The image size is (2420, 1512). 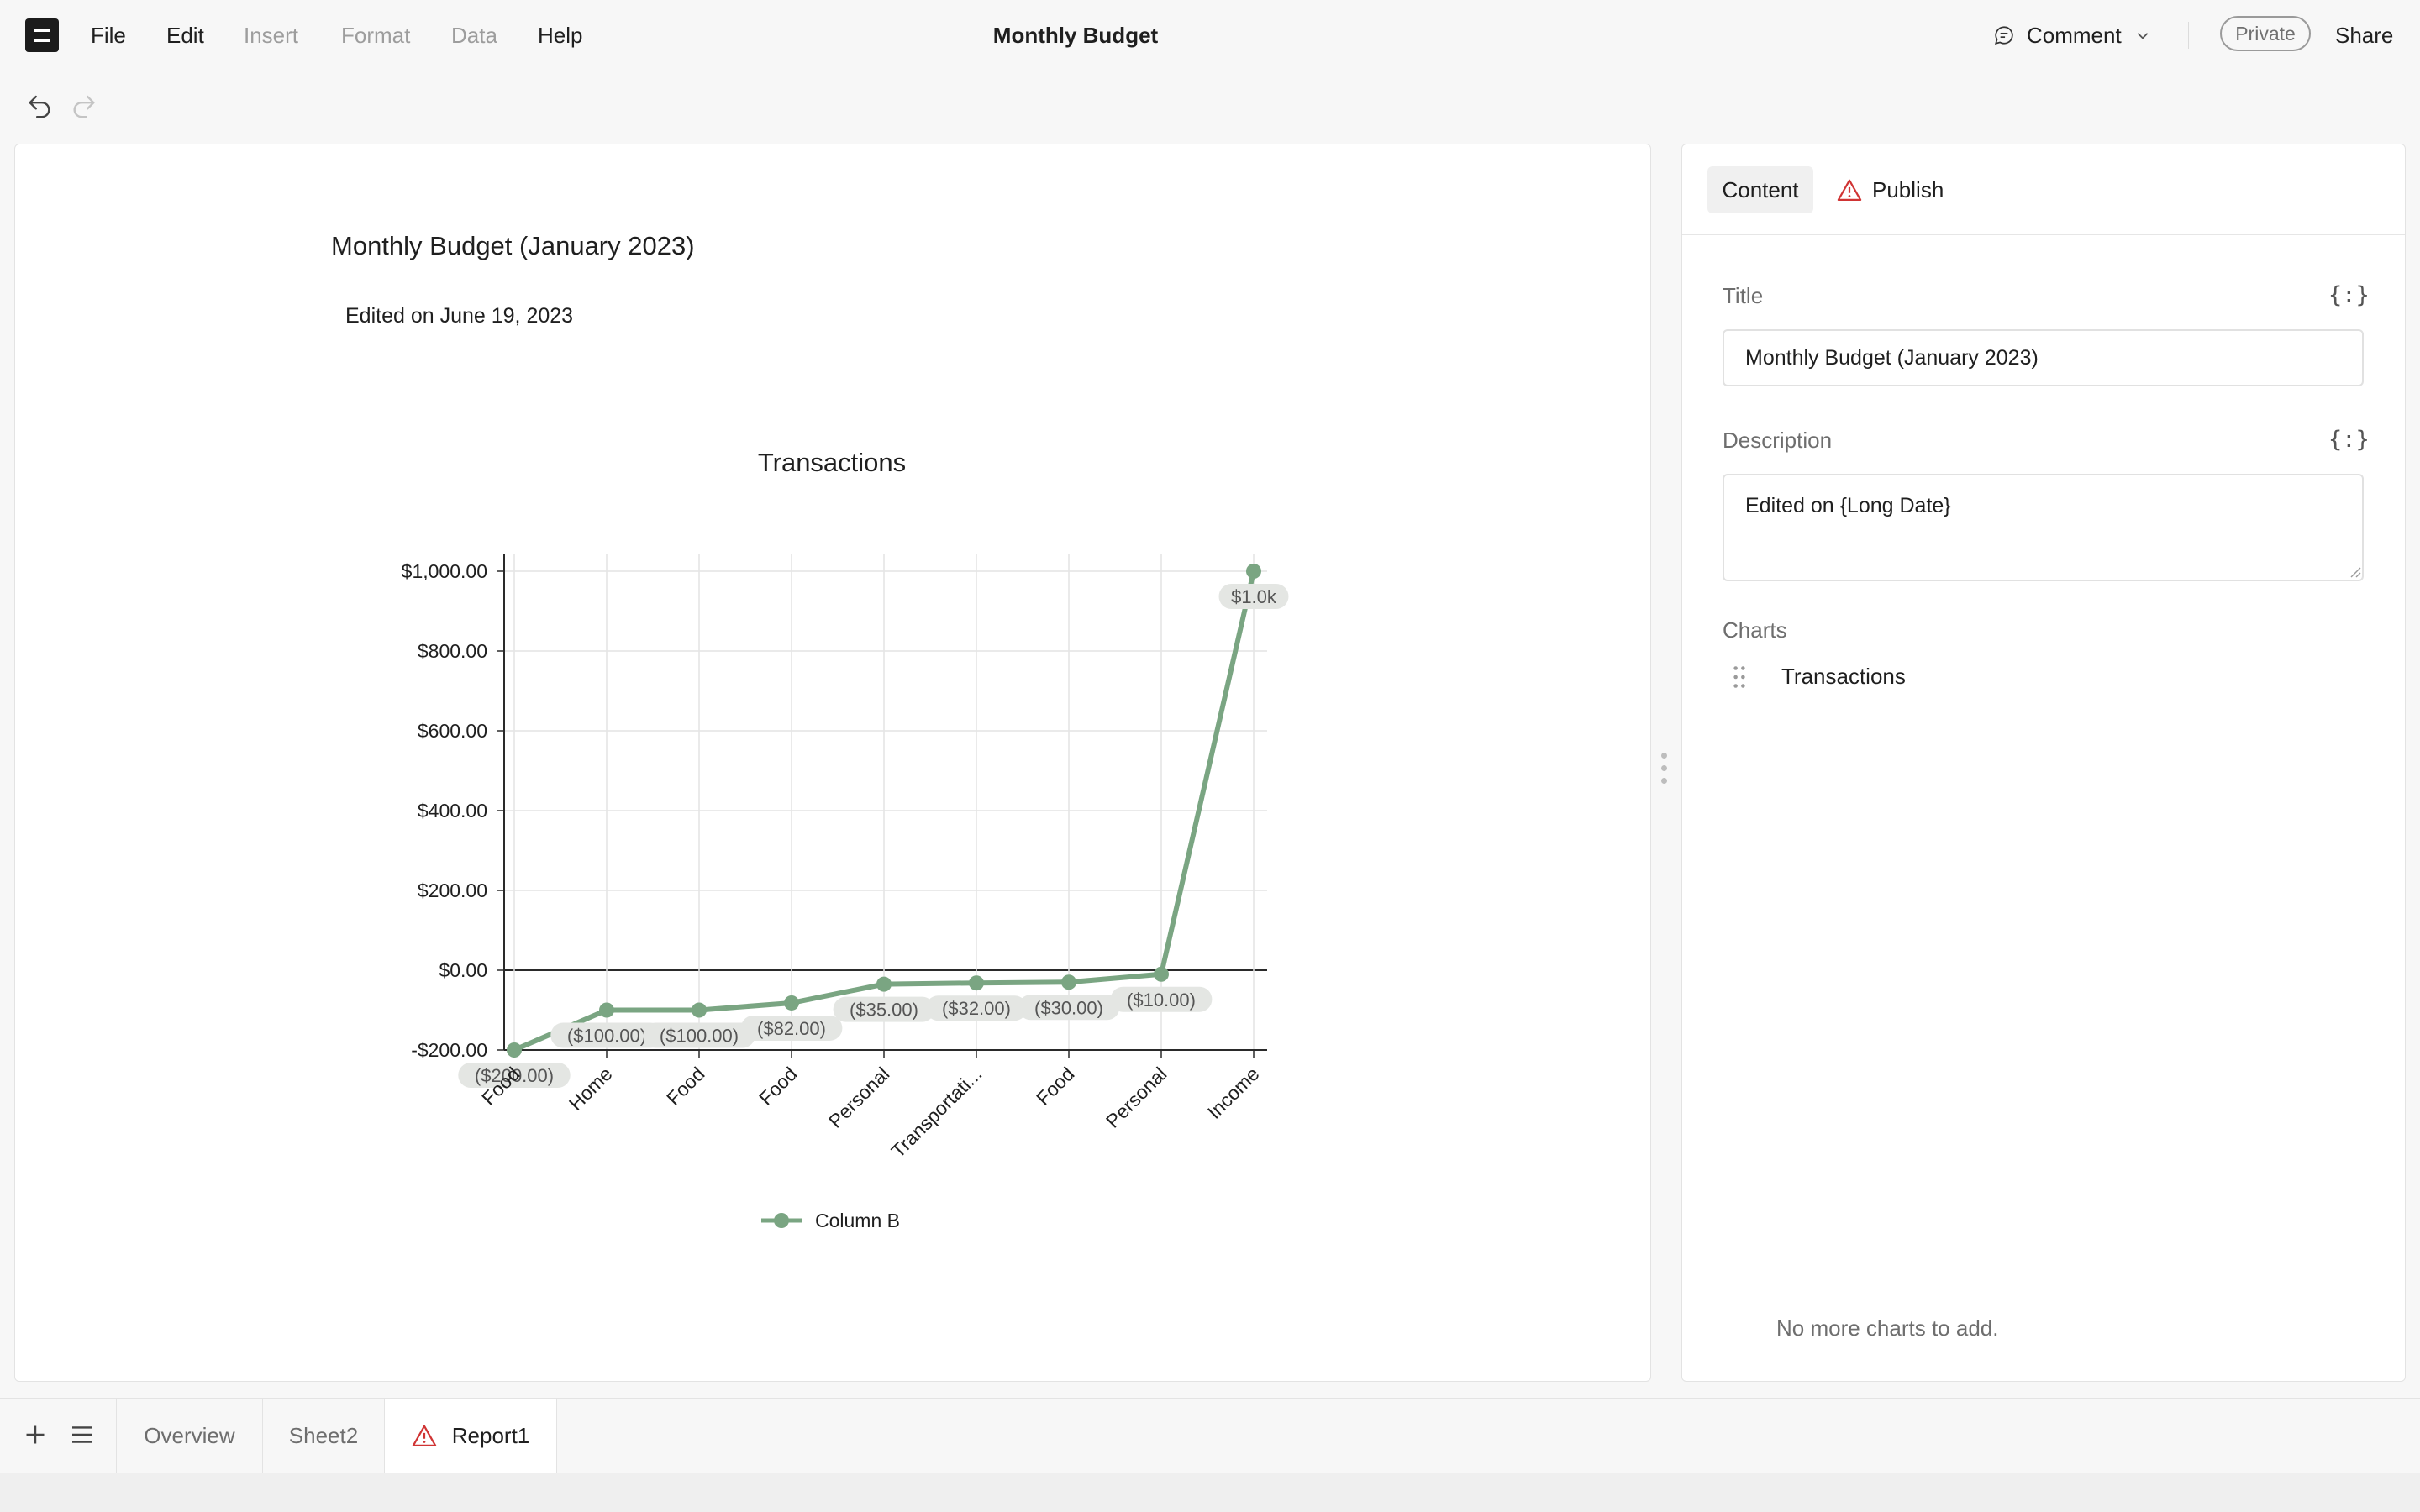 I want to click on sheet-tab-label: Sheet2, so click(x=323, y=1435).